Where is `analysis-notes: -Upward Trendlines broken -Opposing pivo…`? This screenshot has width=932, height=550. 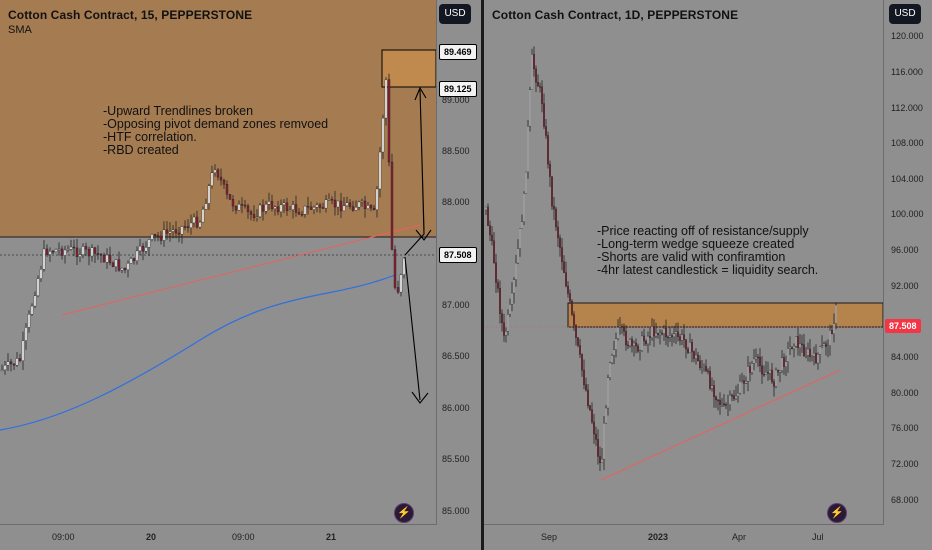 analysis-notes: -Upward Trendlines broken -Opposing pivo… is located at coordinates (215, 131).